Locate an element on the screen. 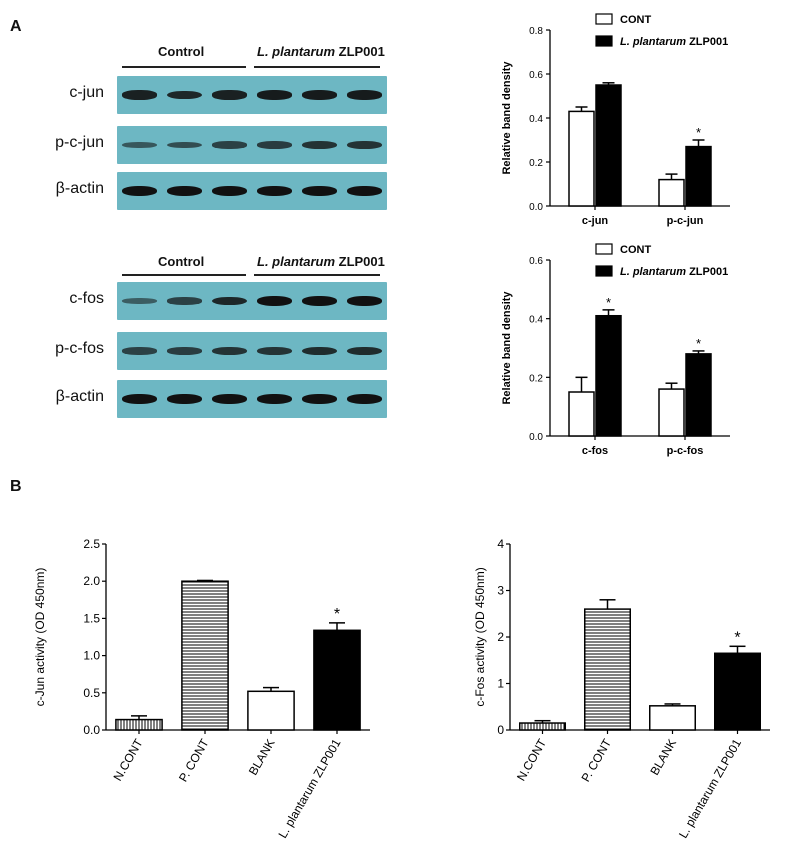 This screenshot has height=852, width=798. y-tick-label: 0.8 is located at coordinates (536, 31).